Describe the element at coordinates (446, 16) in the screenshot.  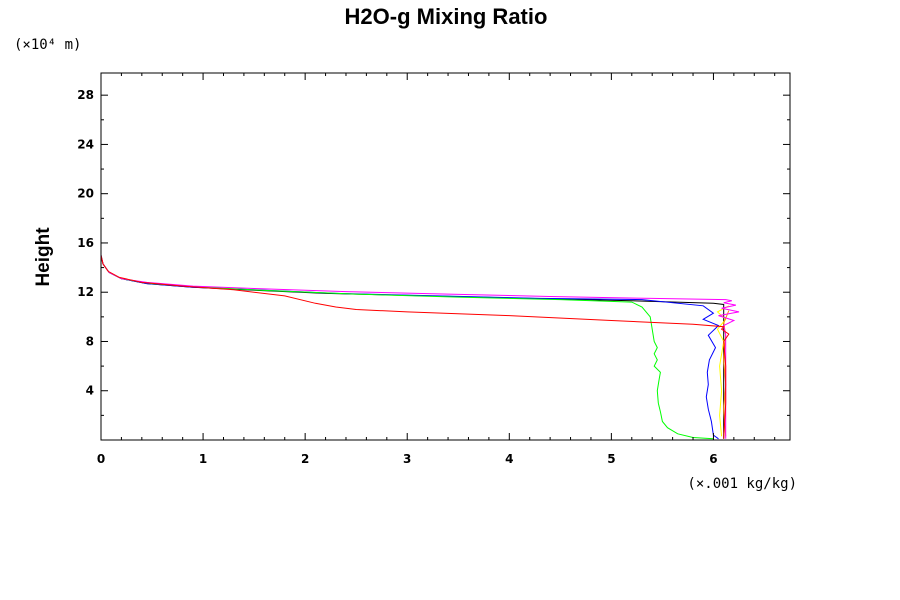
I see `chart-title: H2O-g Mixing Ratio` at that location.